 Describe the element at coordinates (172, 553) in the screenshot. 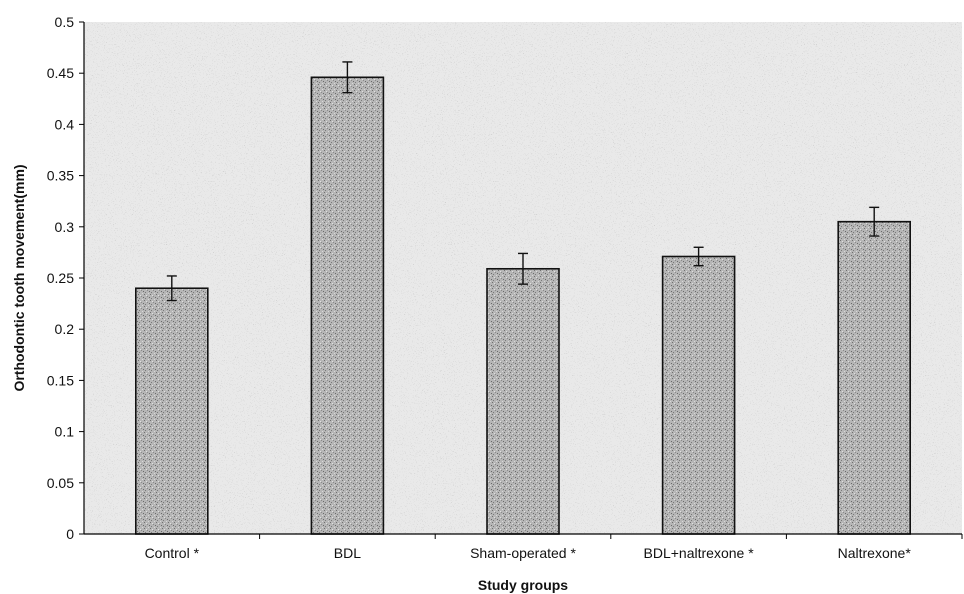

I see `x-tick-label: Control *` at that location.